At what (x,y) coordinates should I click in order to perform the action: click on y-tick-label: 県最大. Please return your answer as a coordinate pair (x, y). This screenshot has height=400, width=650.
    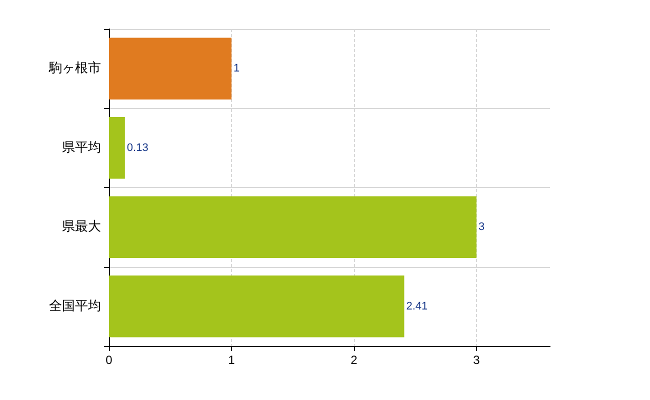
    Looking at the image, I should click on (81, 227).